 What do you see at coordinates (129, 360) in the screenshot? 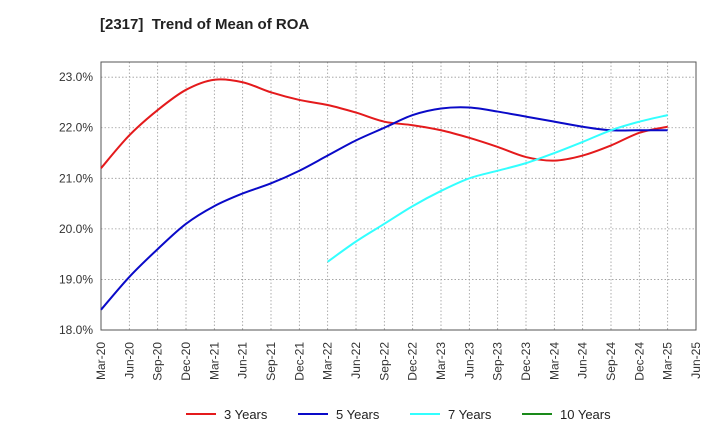
I see `x-tick-label: Jun-20` at bounding box center [129, 360].